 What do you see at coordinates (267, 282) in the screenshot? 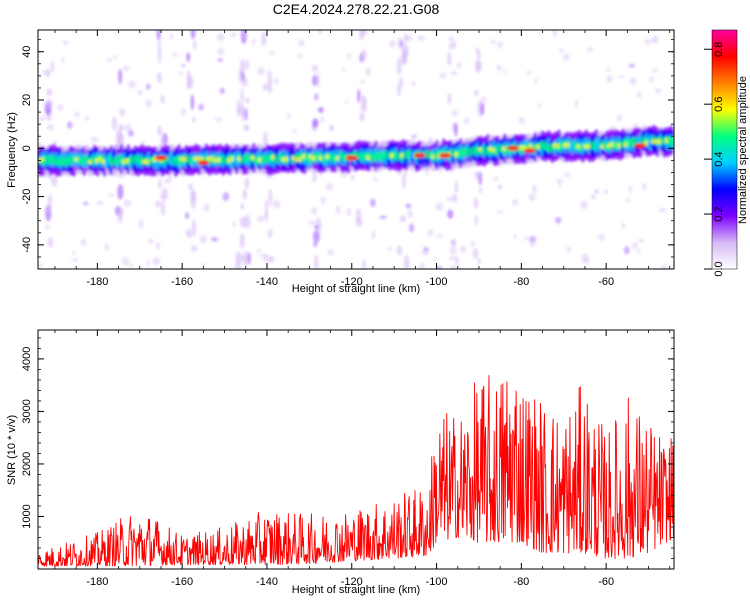
I see `x-tick-label: -140` at bounding box center [267, 282].